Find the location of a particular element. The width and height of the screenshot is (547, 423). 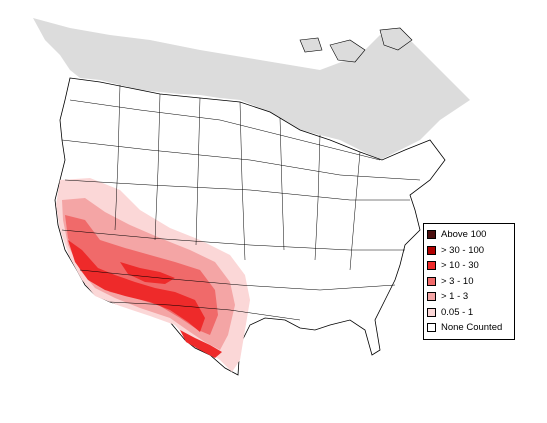

legend-label: 0.05 - 1 is located at coordinates (457, 312).